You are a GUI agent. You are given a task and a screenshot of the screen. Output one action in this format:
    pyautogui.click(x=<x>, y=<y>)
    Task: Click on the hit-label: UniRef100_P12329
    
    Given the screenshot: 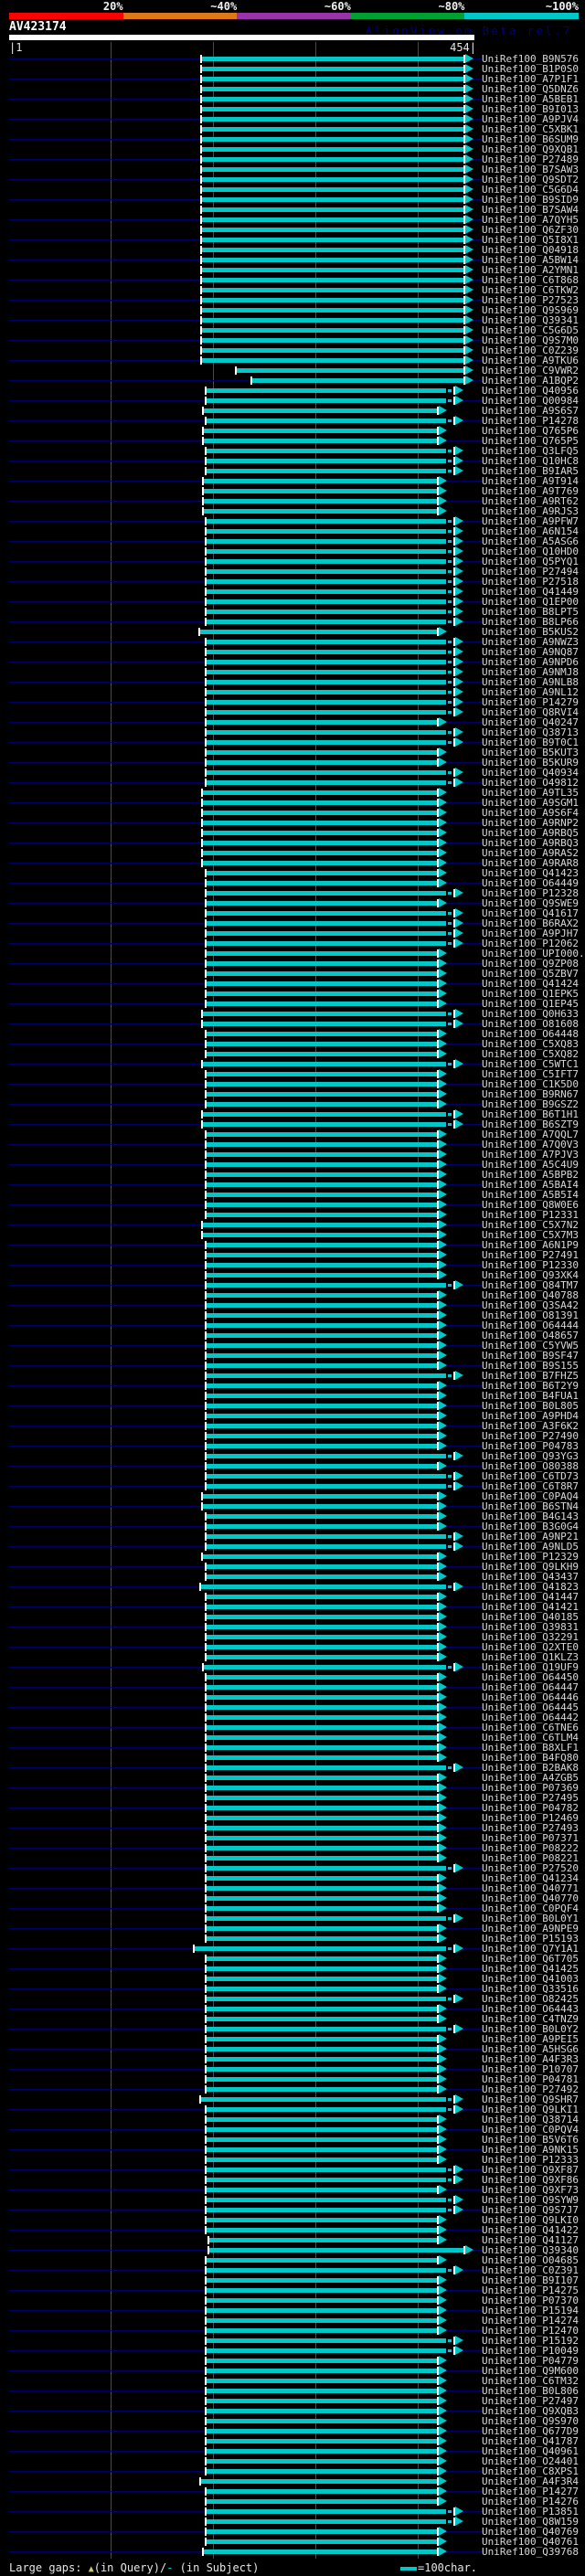 What is the action you would take?
    pyautogui.click(x=531, y=1557)
    